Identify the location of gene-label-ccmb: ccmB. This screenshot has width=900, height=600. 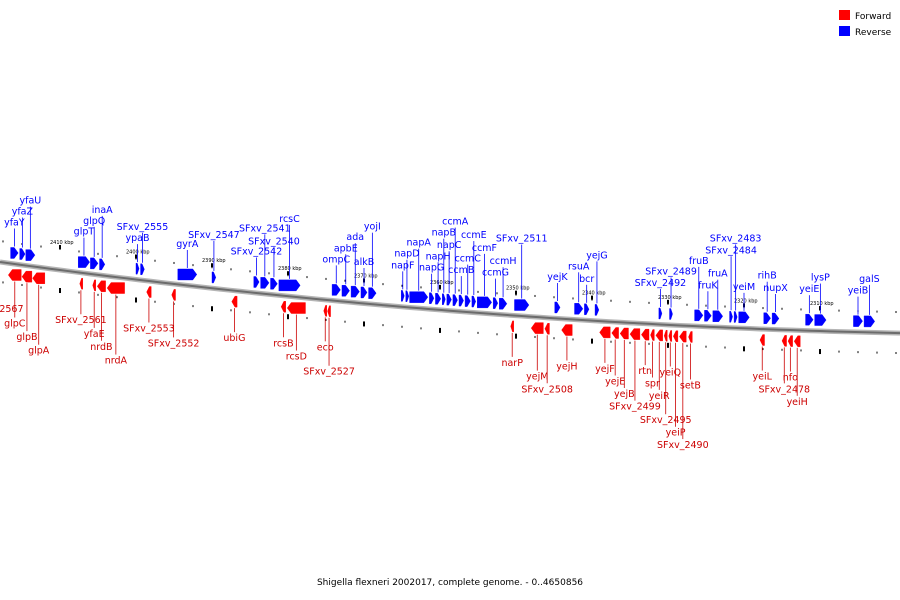
(461, 270).